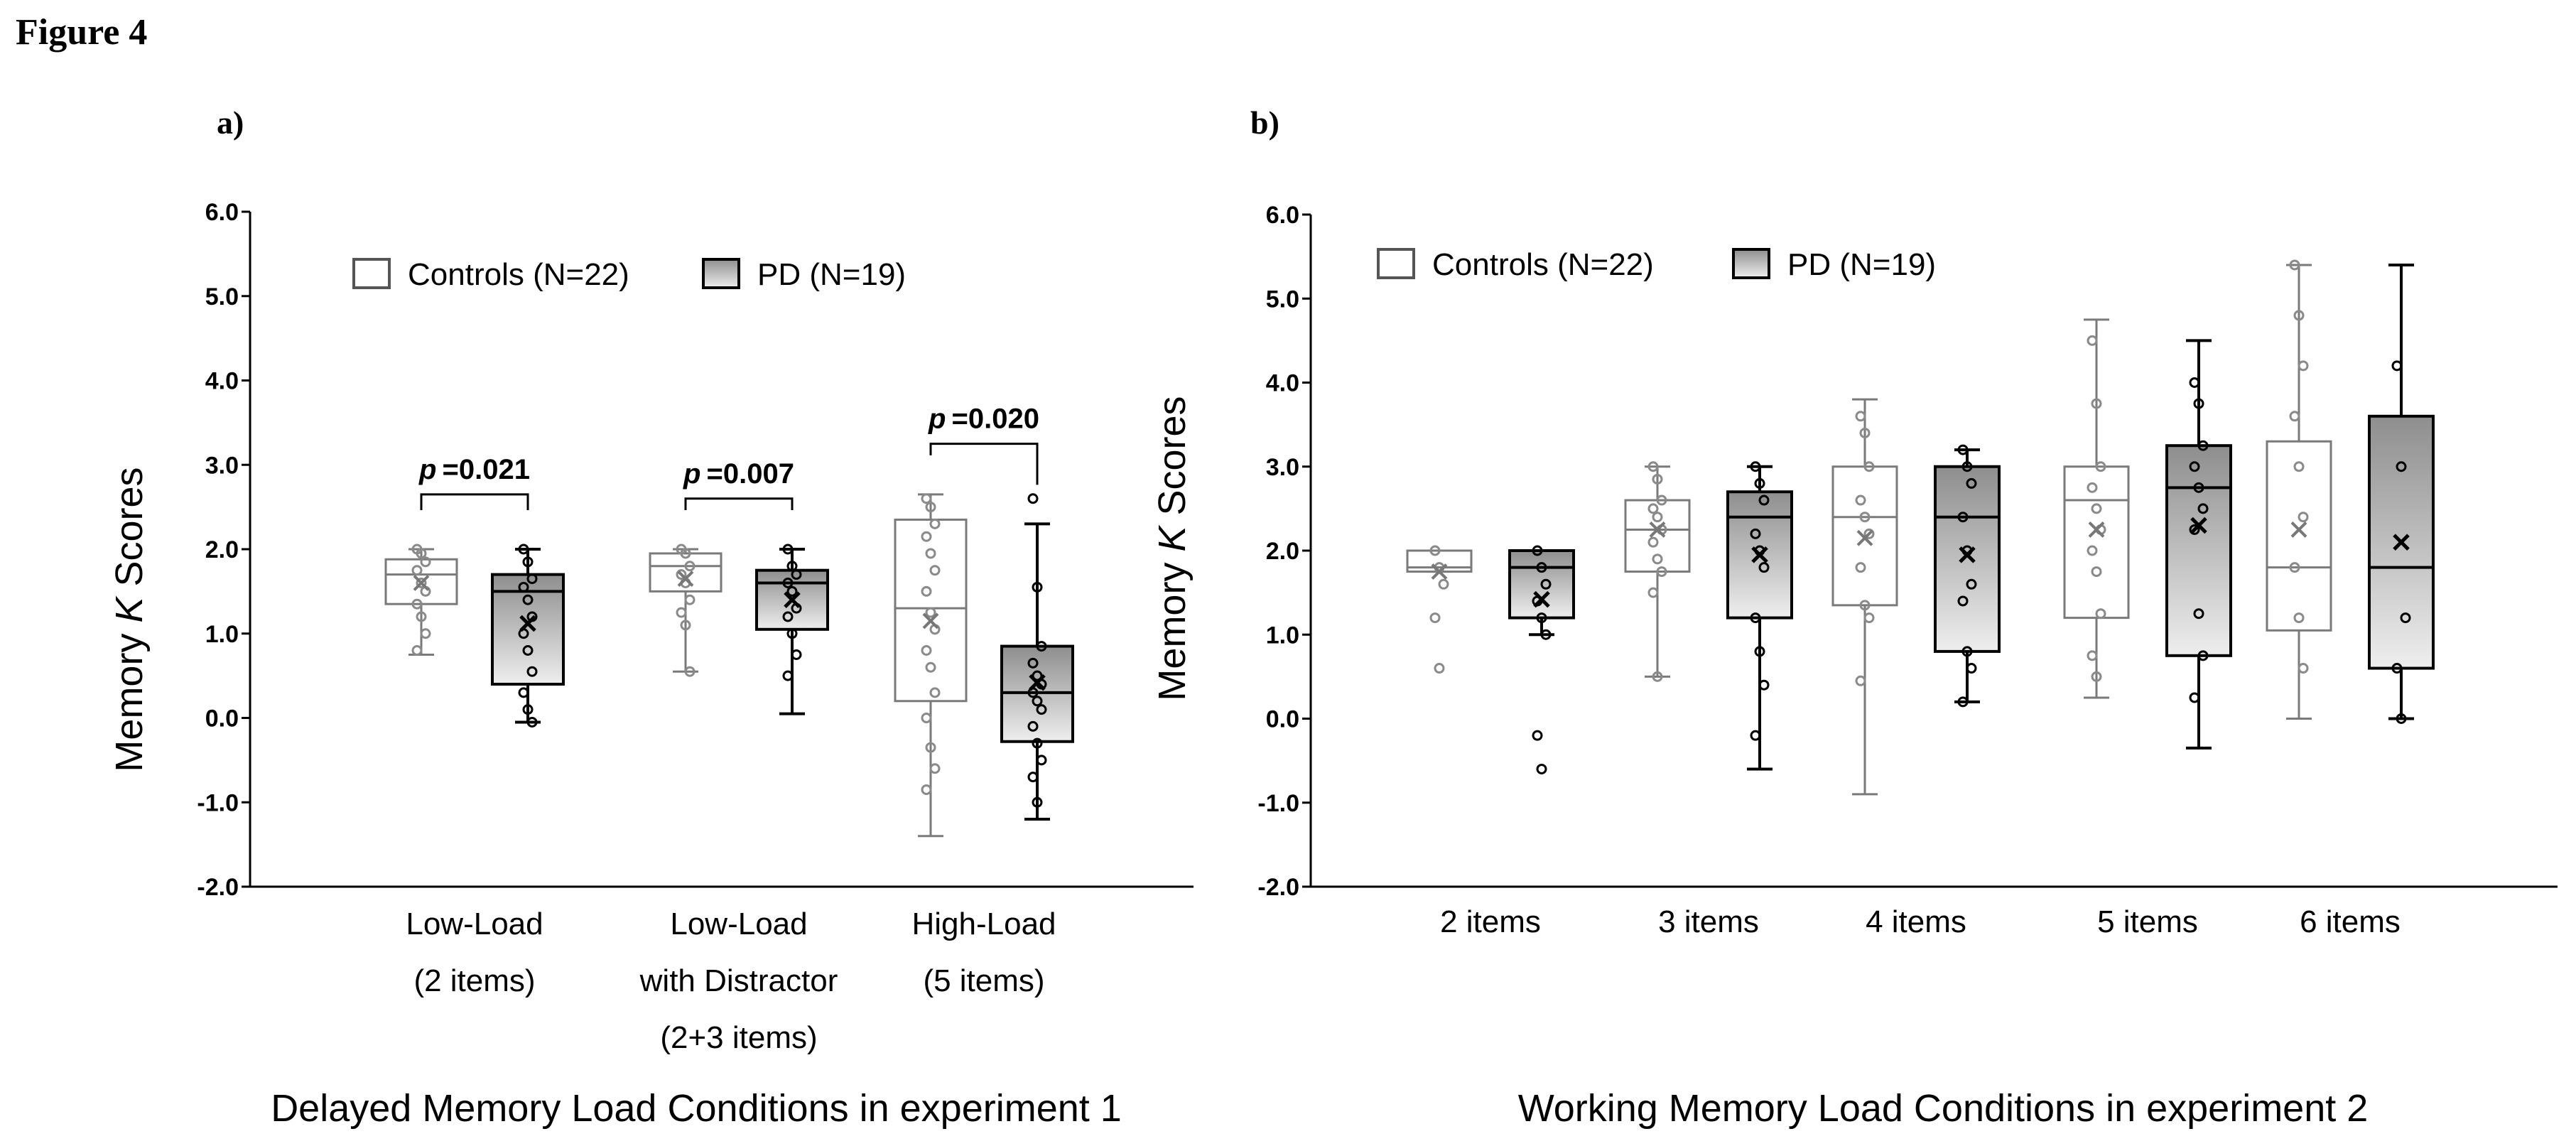 Image resolution: width=2576 pixels, height=1146 pixels. What do you see at coordinates (222, 381) in the screenshot?
I see `y-tick-label: 4.0` at bounding box center [222, 381].